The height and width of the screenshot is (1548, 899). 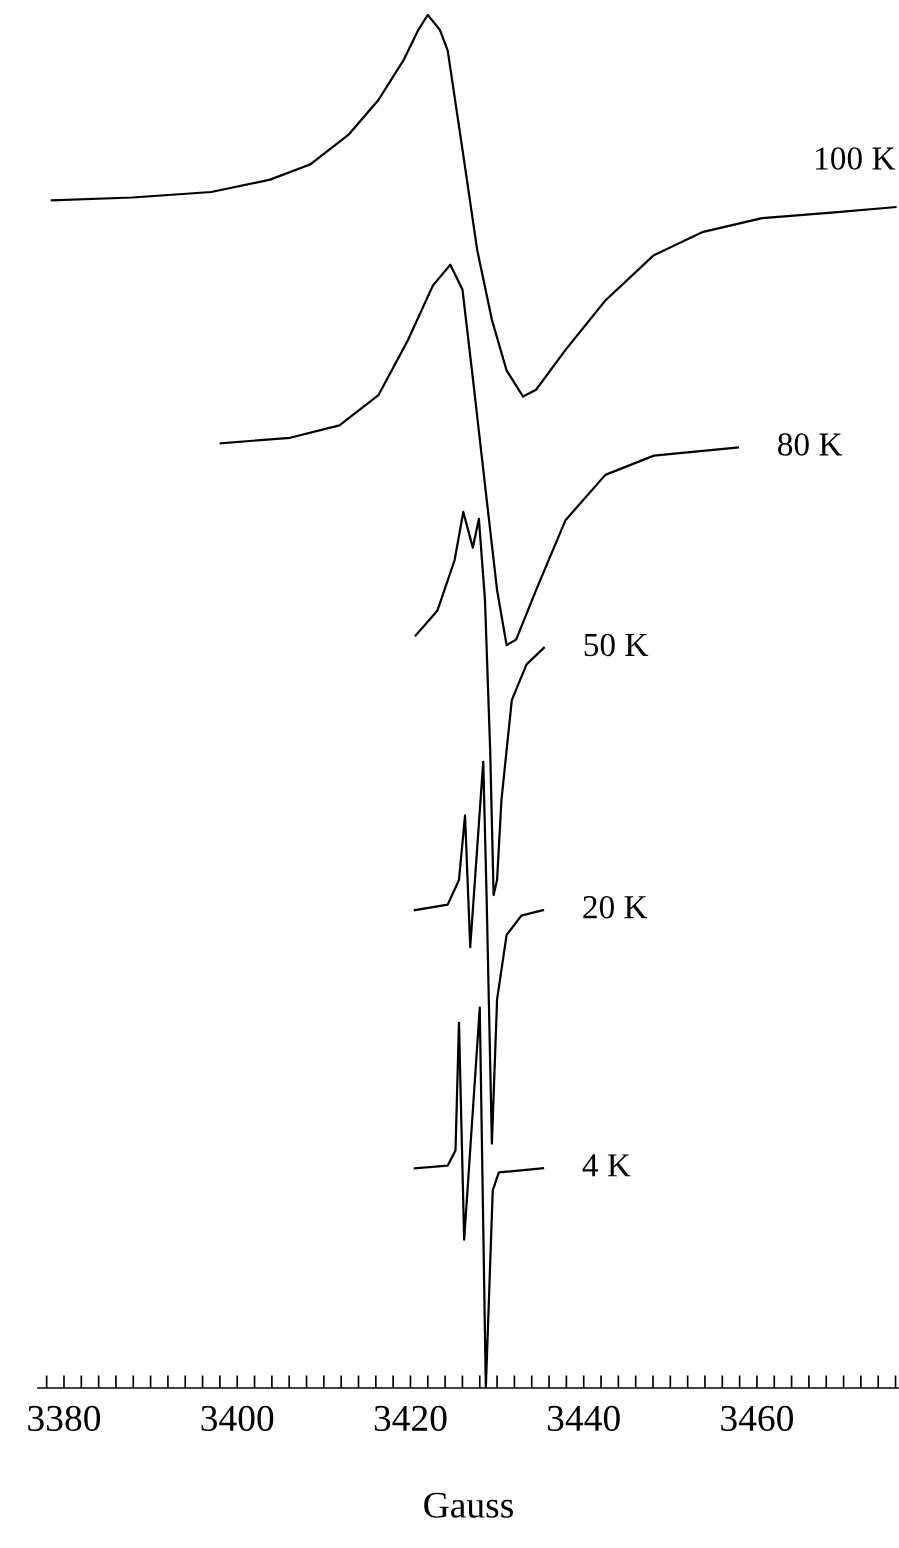 I want to click on series-label: 20 K, so click(x=615, y=907).